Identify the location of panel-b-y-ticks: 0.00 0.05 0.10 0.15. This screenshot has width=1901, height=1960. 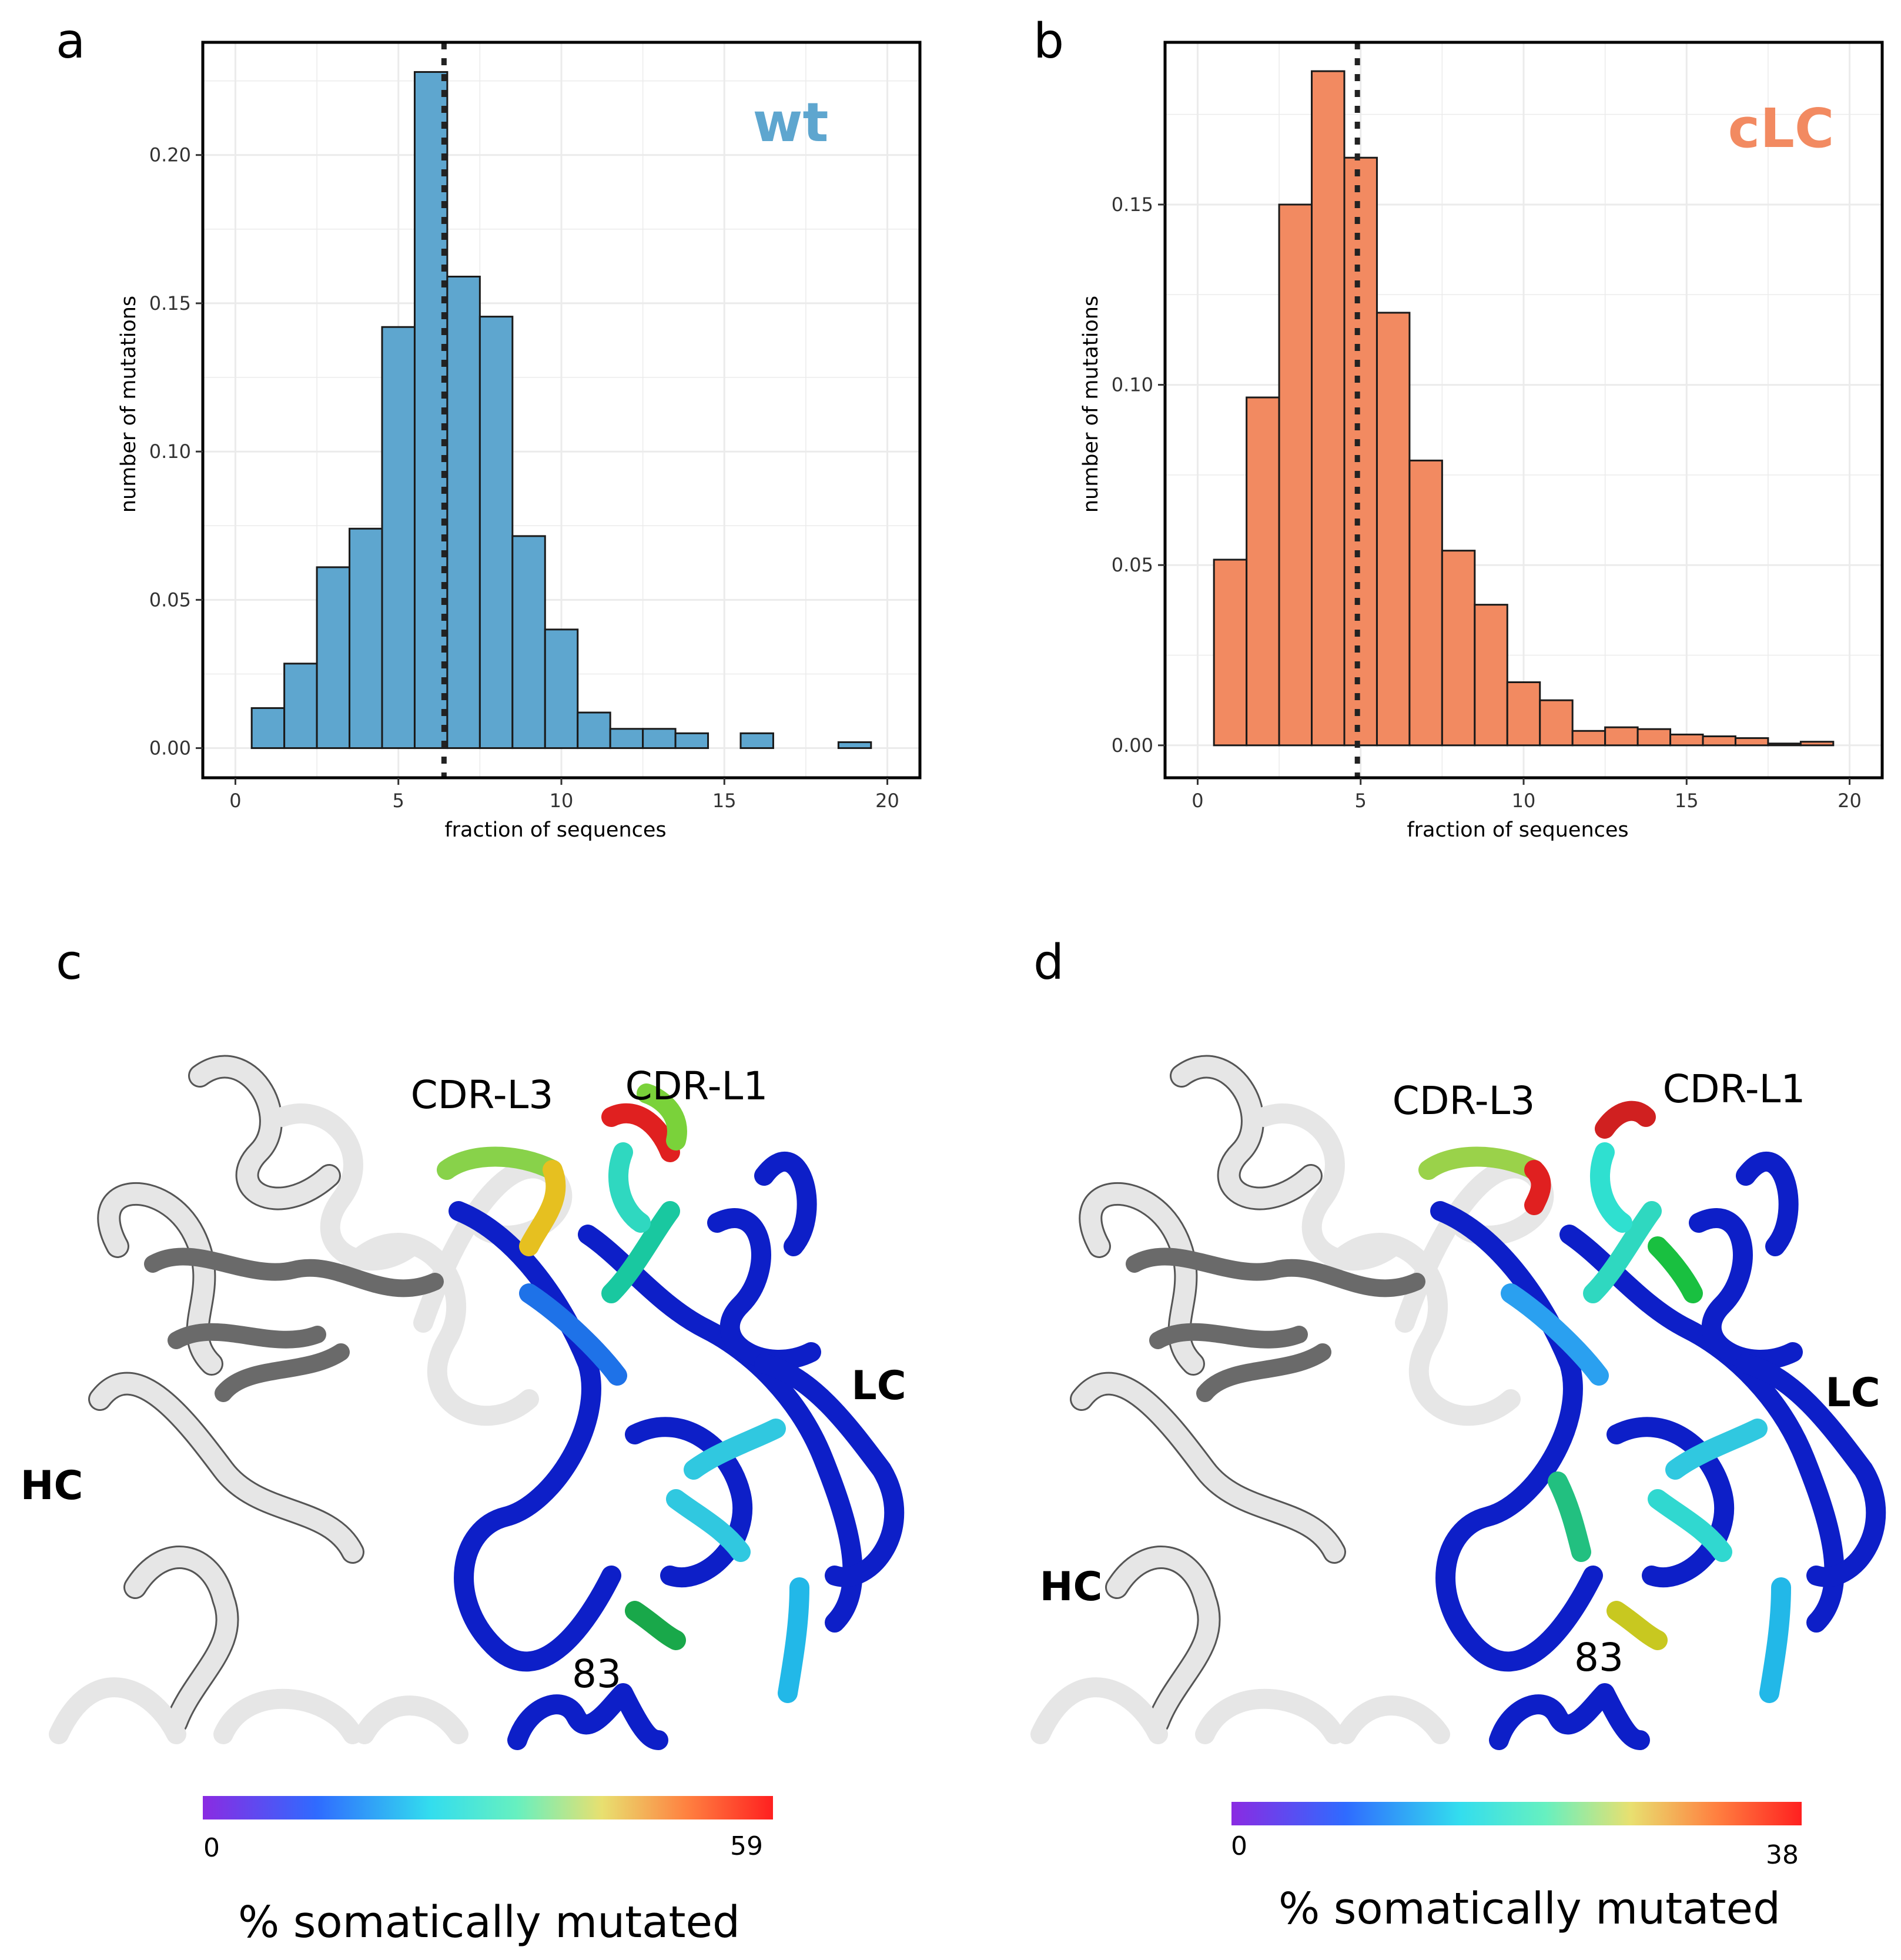
(1138, 475).